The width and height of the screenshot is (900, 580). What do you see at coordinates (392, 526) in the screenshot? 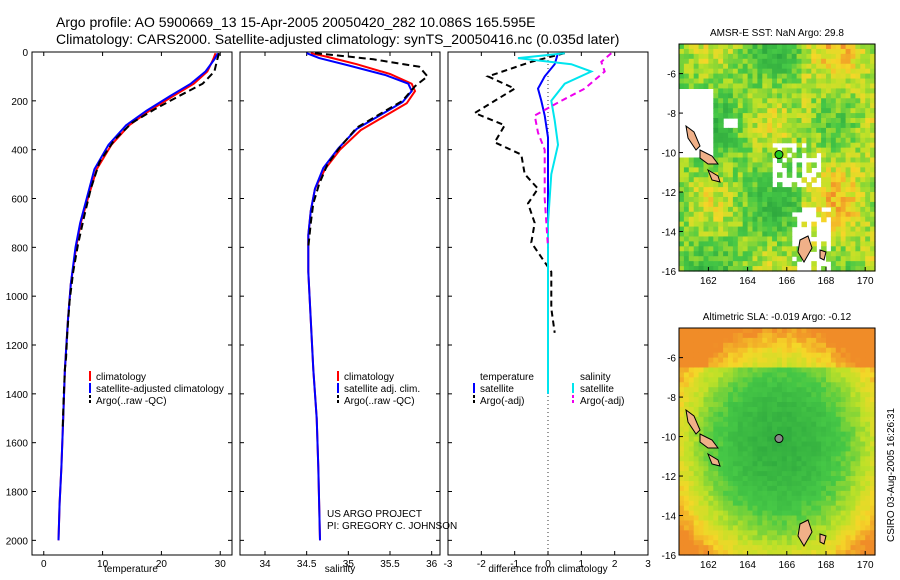
I see `credit-line-2: PI: GREGORY C. JOHNSON` at bounding box center [392, 526].